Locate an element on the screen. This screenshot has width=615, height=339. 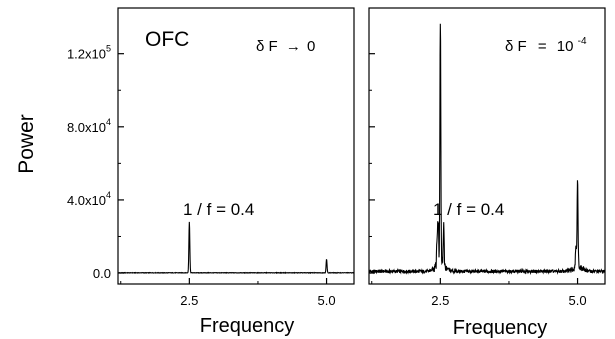
left-condition-arrow: → is located at coordinates (293, 46).